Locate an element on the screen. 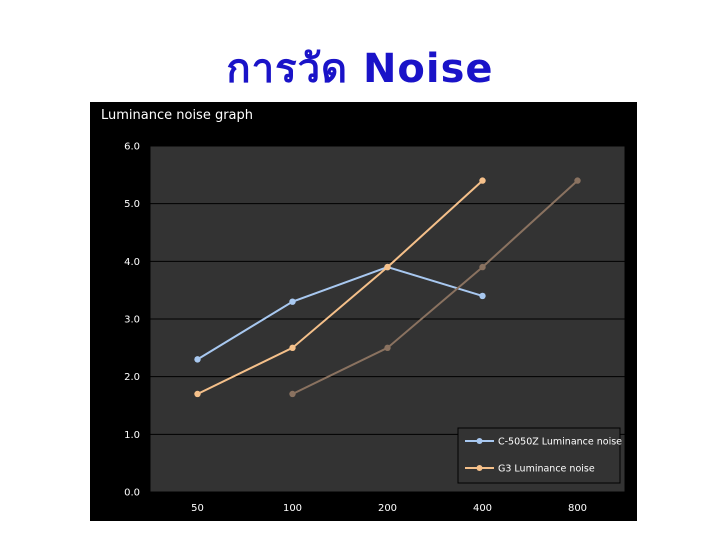  chart-title: Luminance noise graph is located at coordinates (177, 115).